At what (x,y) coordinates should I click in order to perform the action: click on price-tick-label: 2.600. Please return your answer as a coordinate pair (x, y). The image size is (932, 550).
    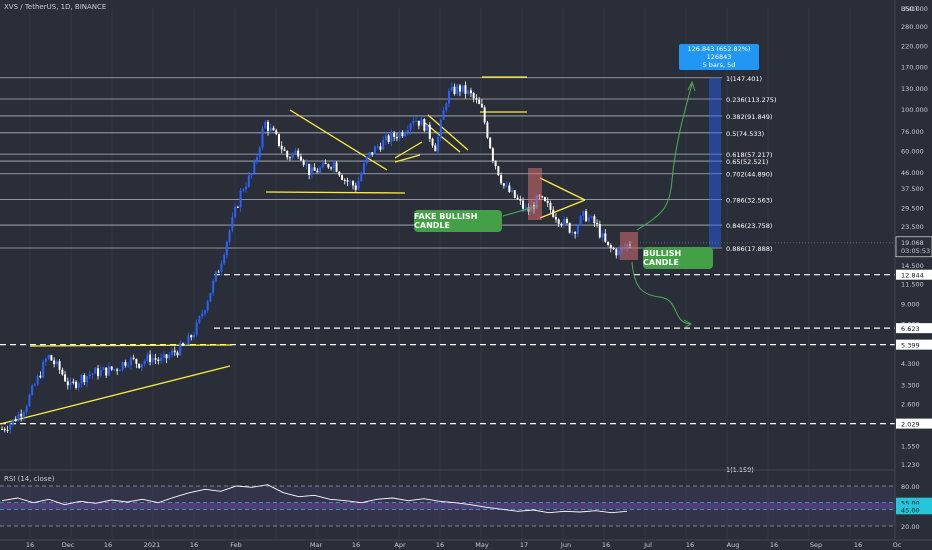
    Looking at the image, I should click on (910, 405).